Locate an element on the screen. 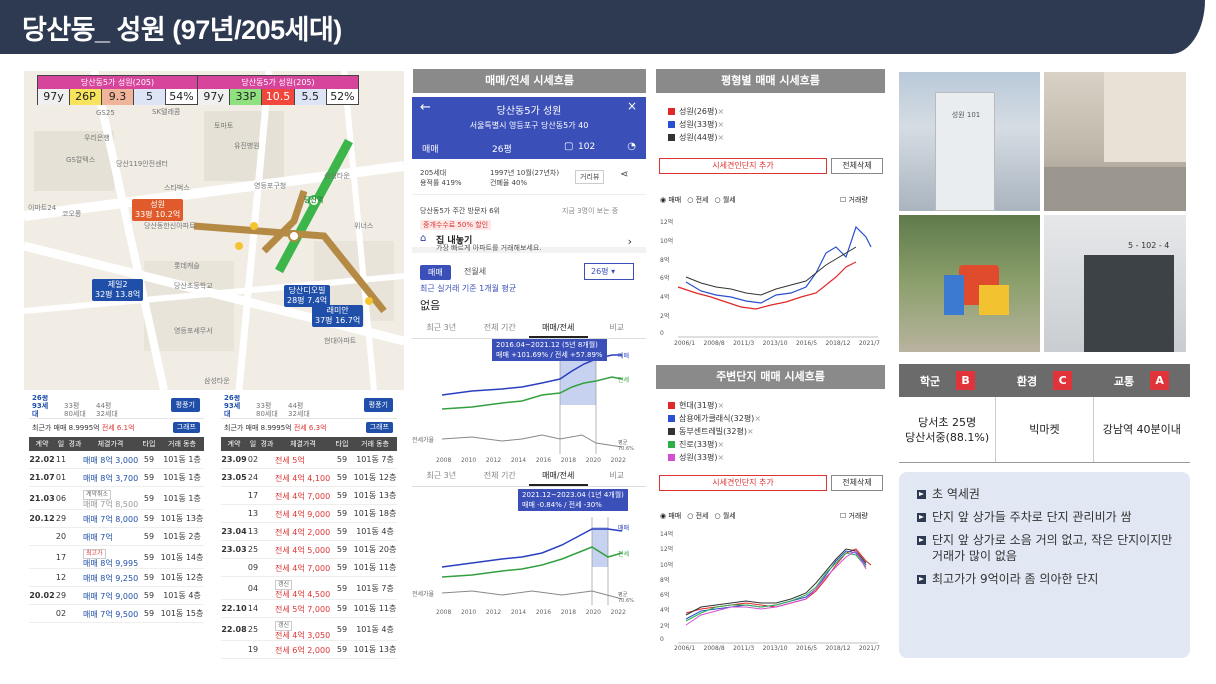 The height and width of the screenshot is (684, 1216). comment-icon: ▢ is located at coordinates (569, 146).